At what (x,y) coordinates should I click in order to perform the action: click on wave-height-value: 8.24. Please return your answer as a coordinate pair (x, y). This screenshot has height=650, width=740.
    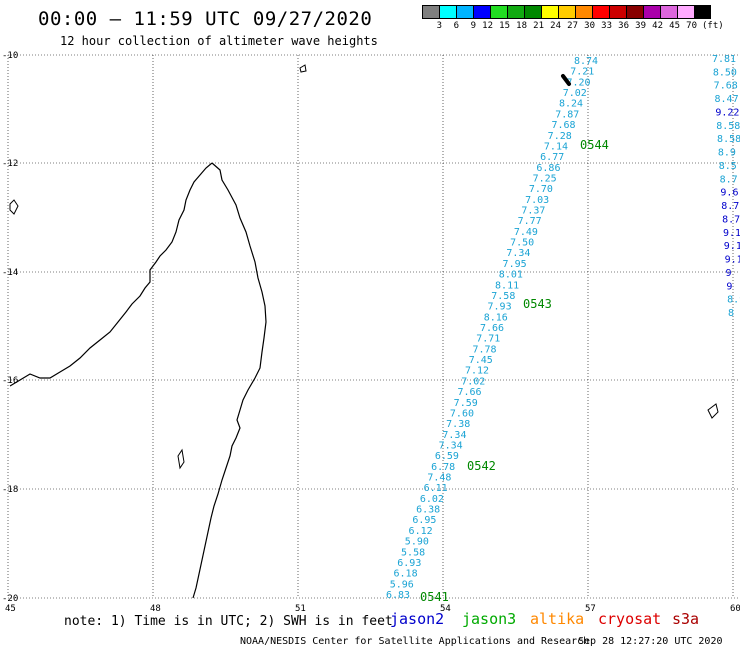
    Looking at the image, I should click on (571, 104).